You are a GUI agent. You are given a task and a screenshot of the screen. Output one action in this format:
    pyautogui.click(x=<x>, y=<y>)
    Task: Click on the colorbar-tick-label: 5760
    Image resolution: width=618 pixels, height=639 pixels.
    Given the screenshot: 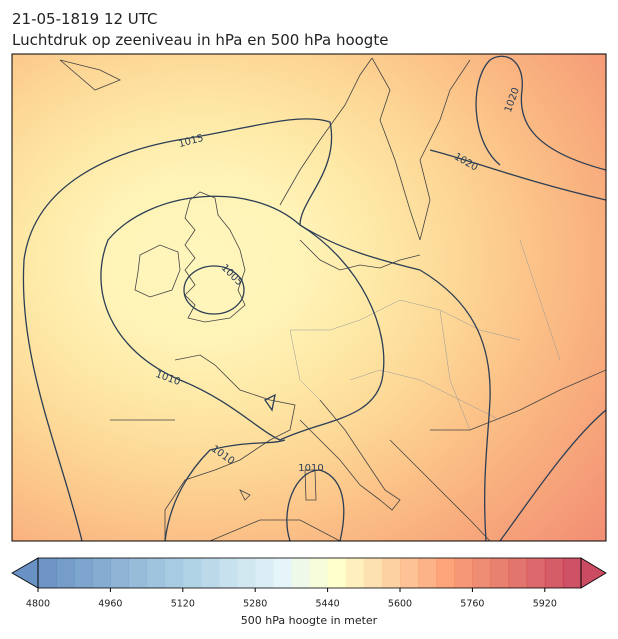 What is the action you would take?
    pyautogui.click(x=472, y=604)
    